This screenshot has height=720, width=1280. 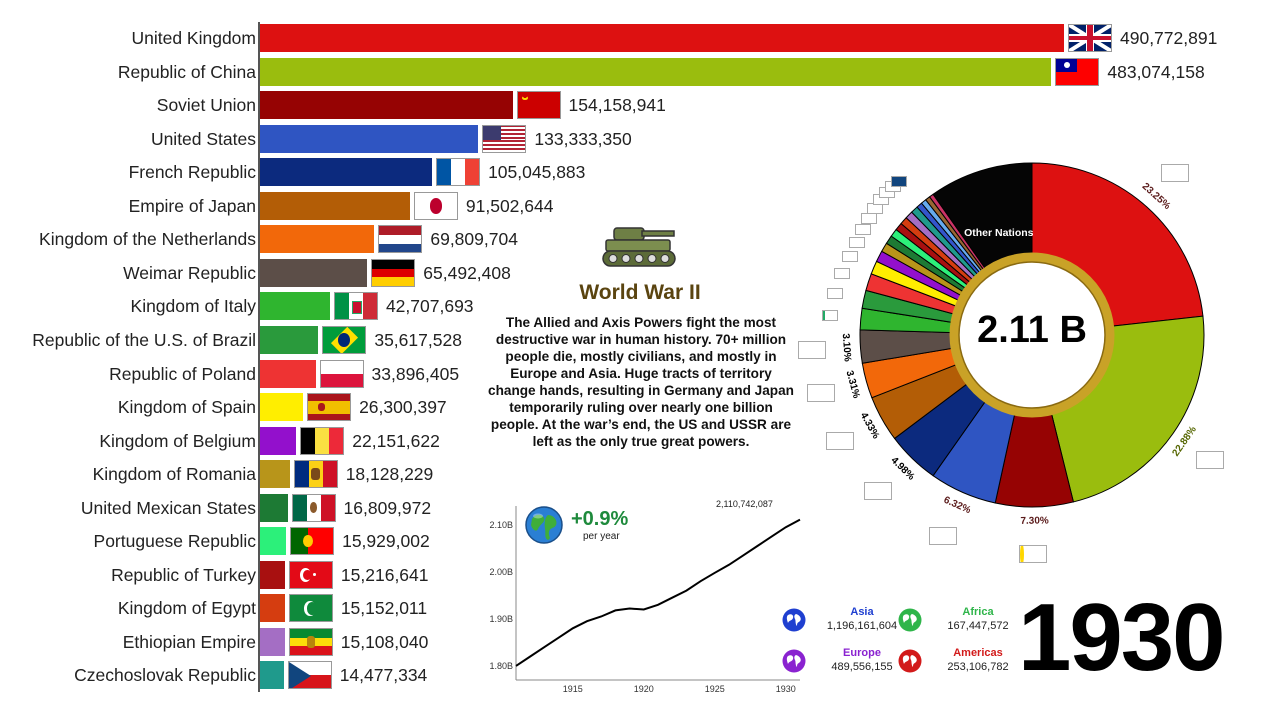 What do you see at coordinates (310, 641) in the screenshot?
I see `ethiopia-flag-icon` at bounding box center [310, 641].